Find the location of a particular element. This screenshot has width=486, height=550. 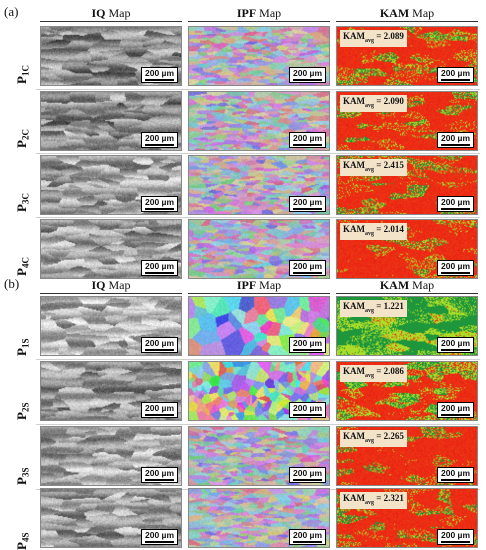

kam-map-image: KAMavg = 2.086 200 µm is located at coordinates (407, 391).